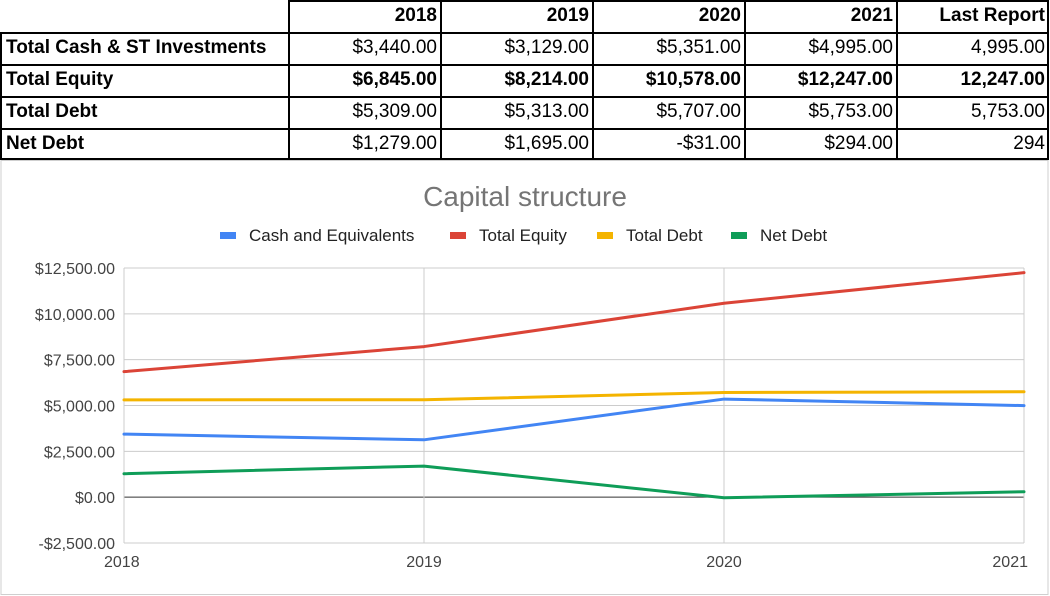  I want to click on y-tick-label: $12,500.00, so click(75, 269).